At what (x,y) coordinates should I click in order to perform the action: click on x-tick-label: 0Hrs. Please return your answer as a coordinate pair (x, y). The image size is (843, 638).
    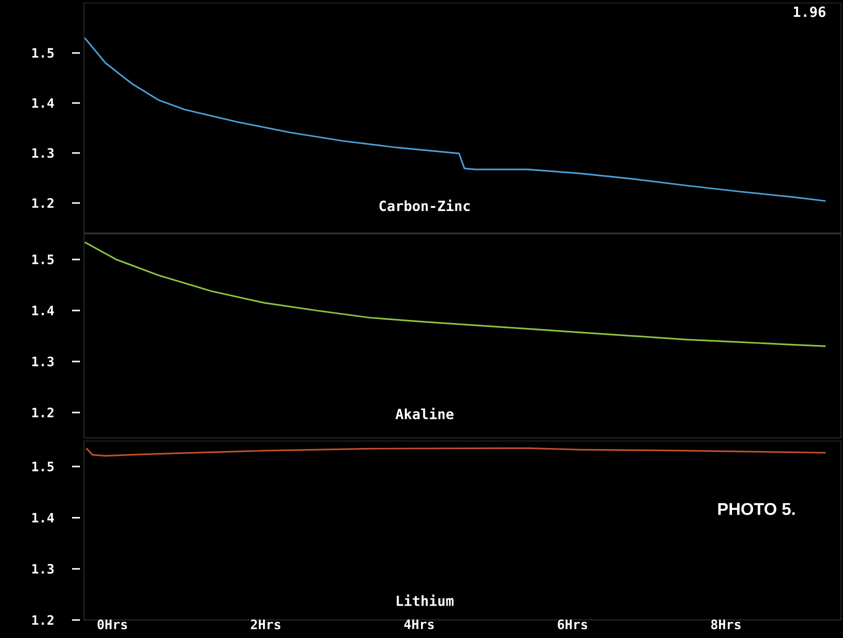
    Looking at the image, I should click on (112, 625).